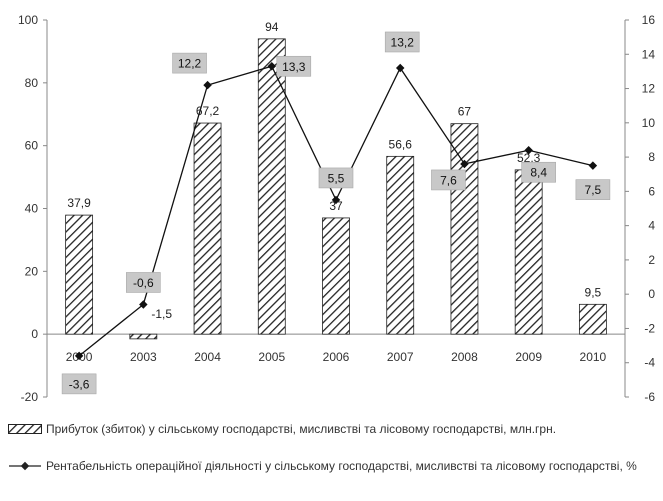 The height and width of the screenshot is (501, 663). I want to click on x-tick-label: 2007, so click(400, 357).